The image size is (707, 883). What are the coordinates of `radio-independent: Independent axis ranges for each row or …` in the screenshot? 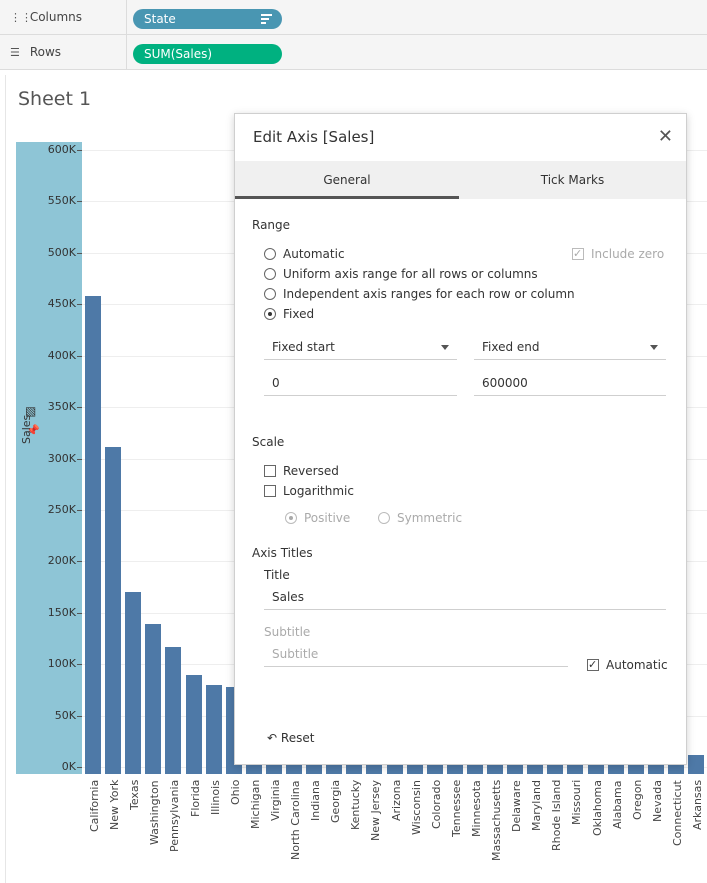 It's located at (419, 294).